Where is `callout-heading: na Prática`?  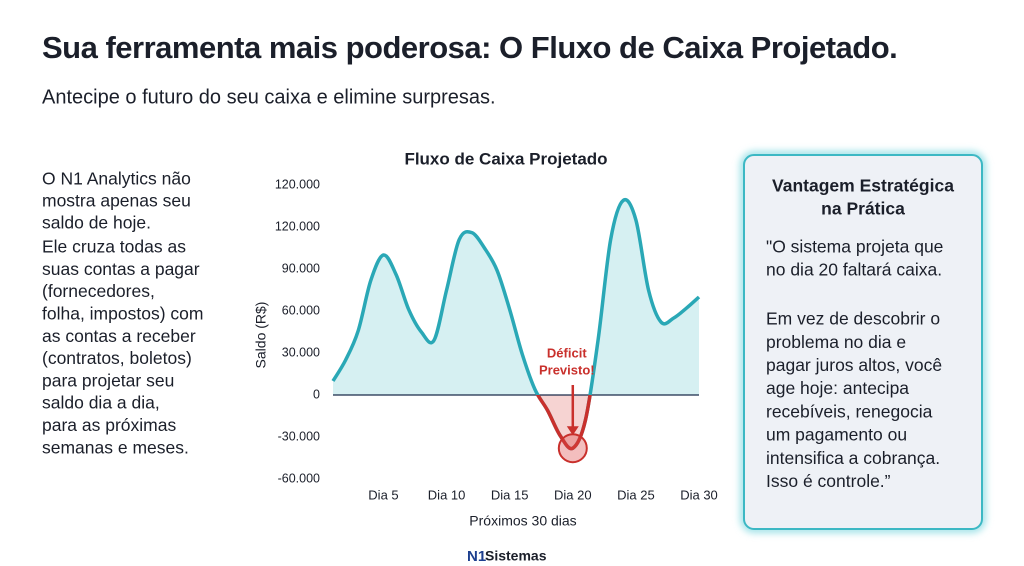
callout-heading: na Prática is located at coordinates (863, 209).